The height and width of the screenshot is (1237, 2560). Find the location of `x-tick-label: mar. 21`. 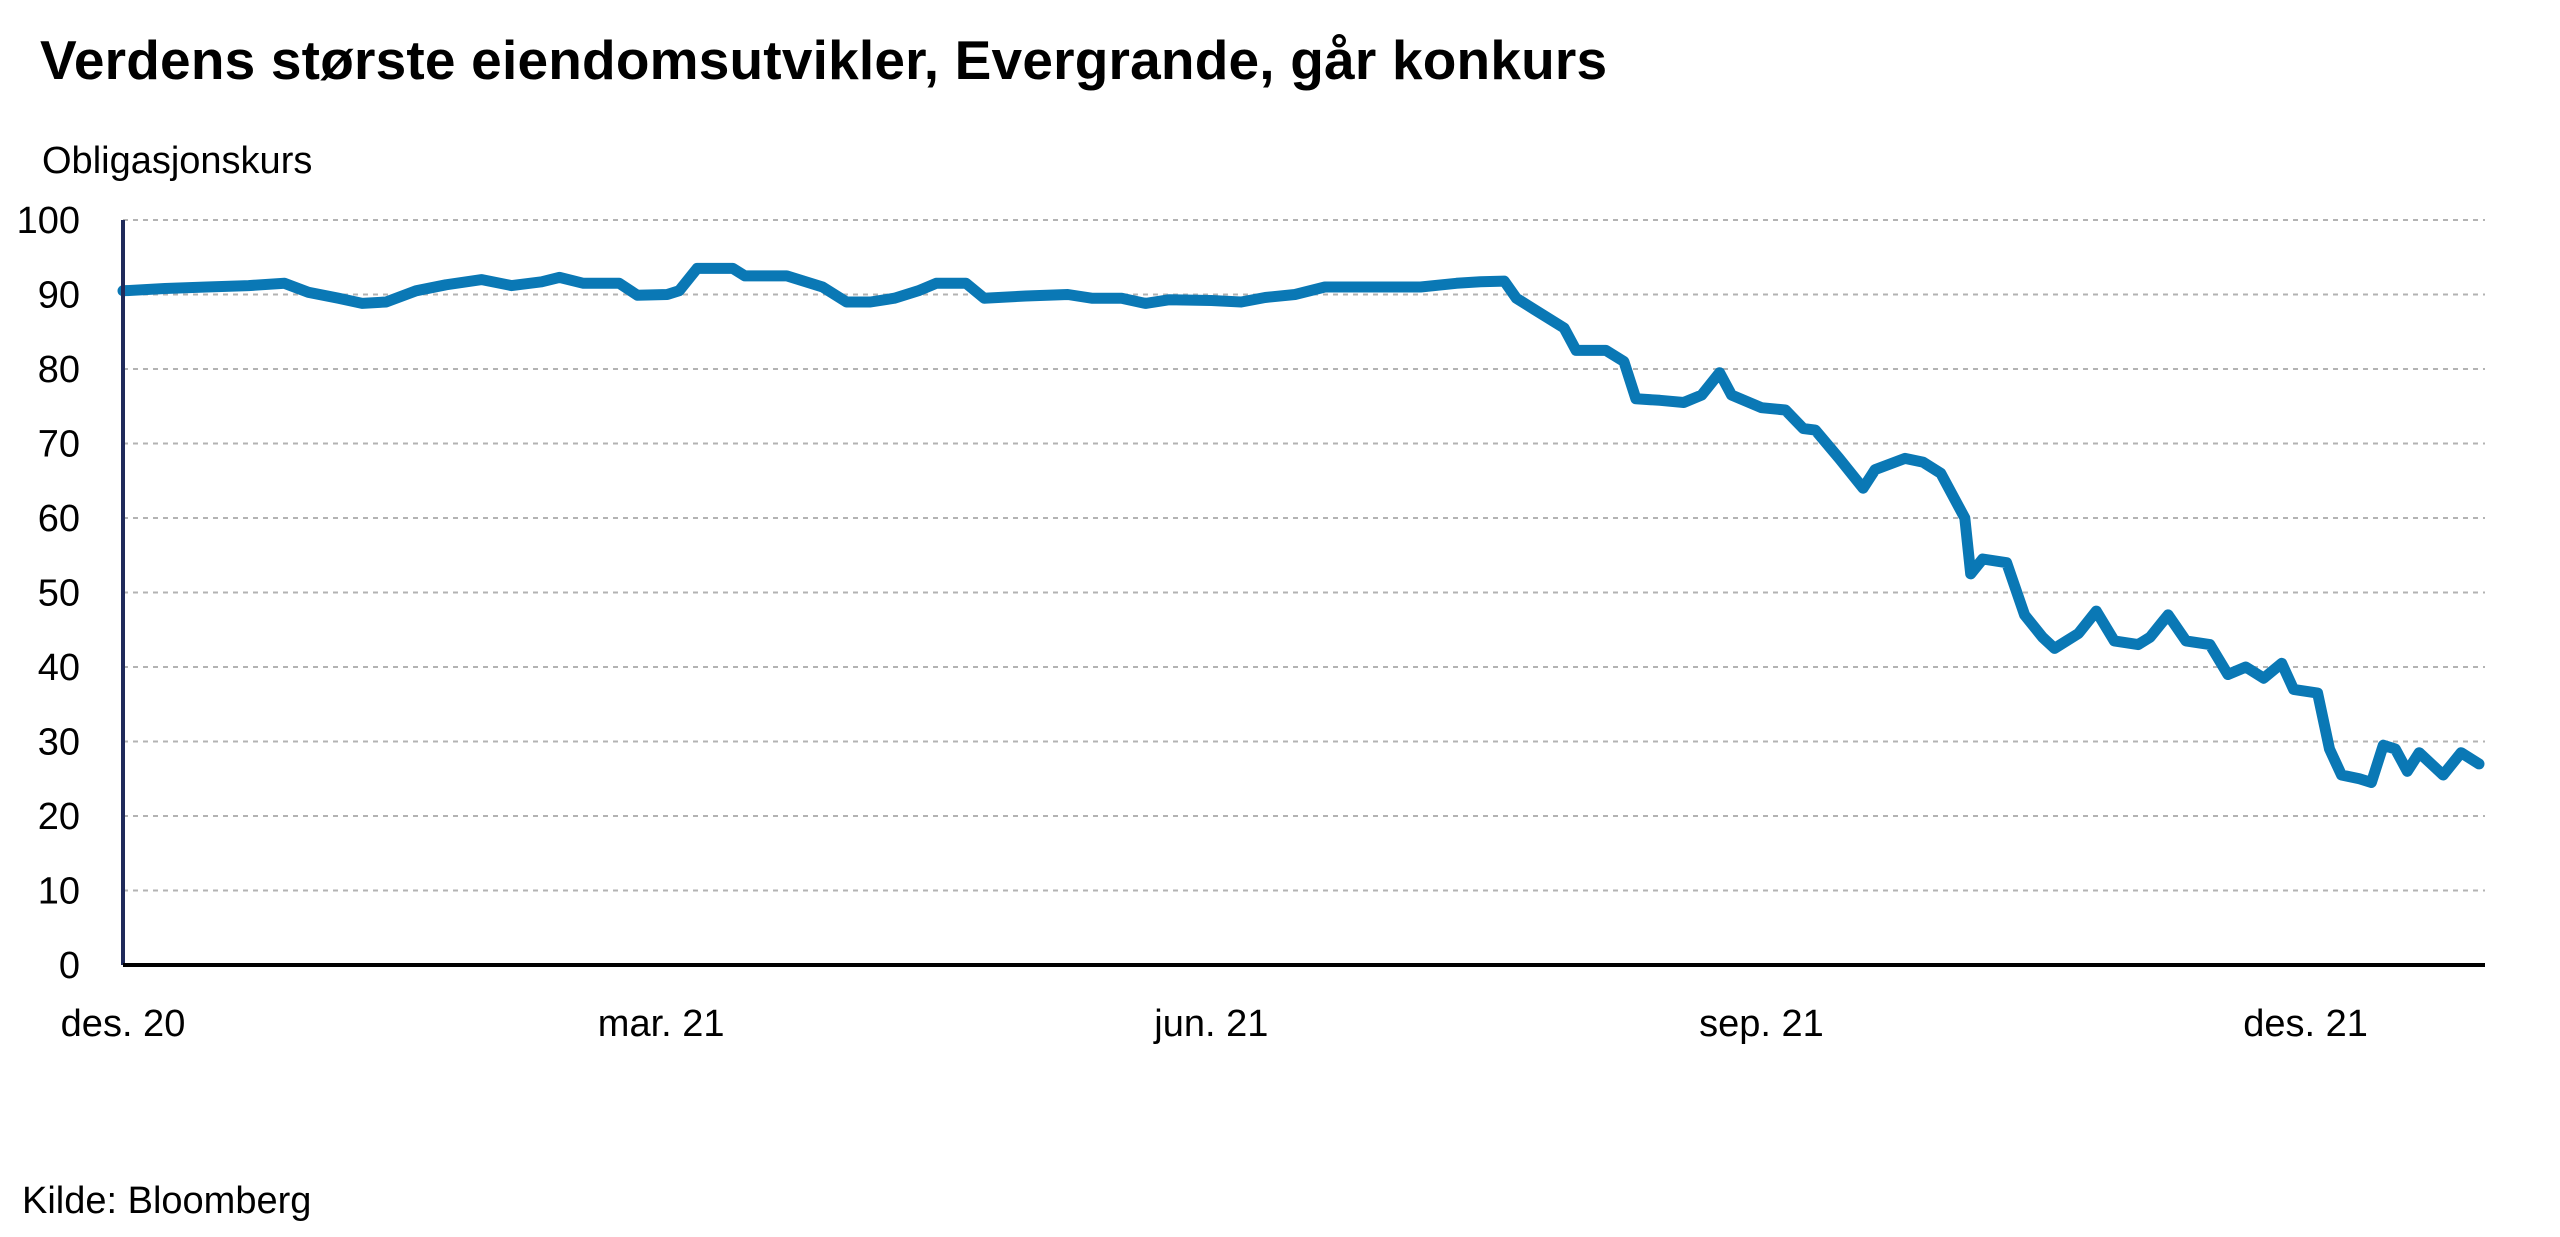

x-tick-label: mar. 21 is located at coordinates (661, 1024).